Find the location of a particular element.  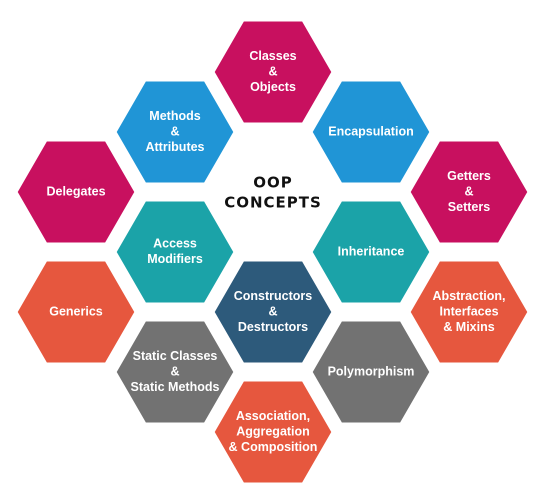

hex-inheritance-label-line: Inheritance is located at coordinates (371, 251).